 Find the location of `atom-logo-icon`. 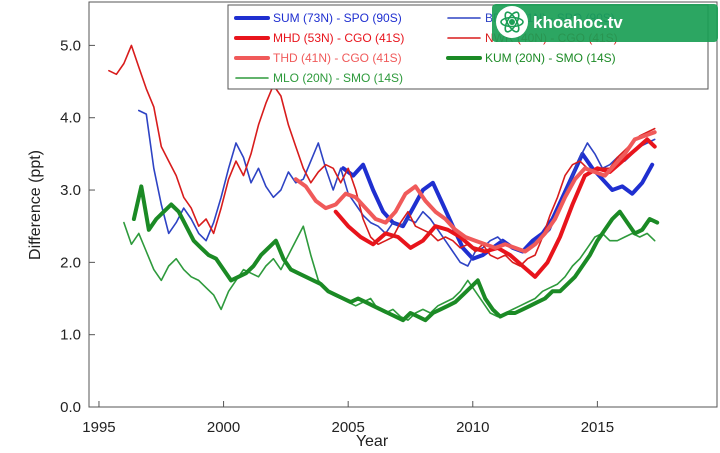

atom-logo-icon is located at coordinates (512, 22).